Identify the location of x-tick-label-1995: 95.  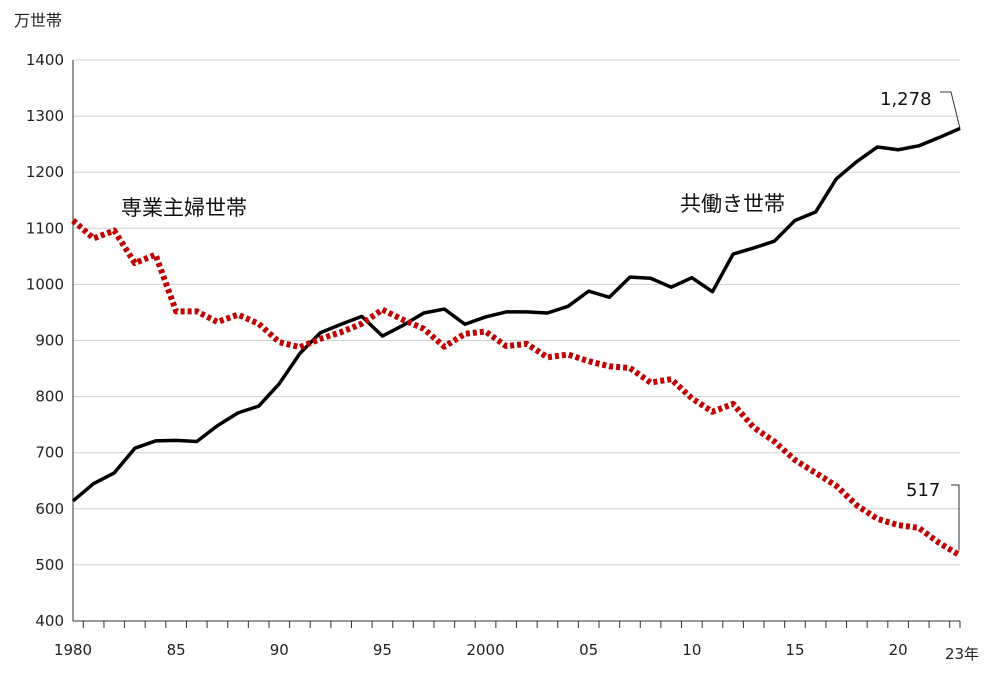
(382, 650).